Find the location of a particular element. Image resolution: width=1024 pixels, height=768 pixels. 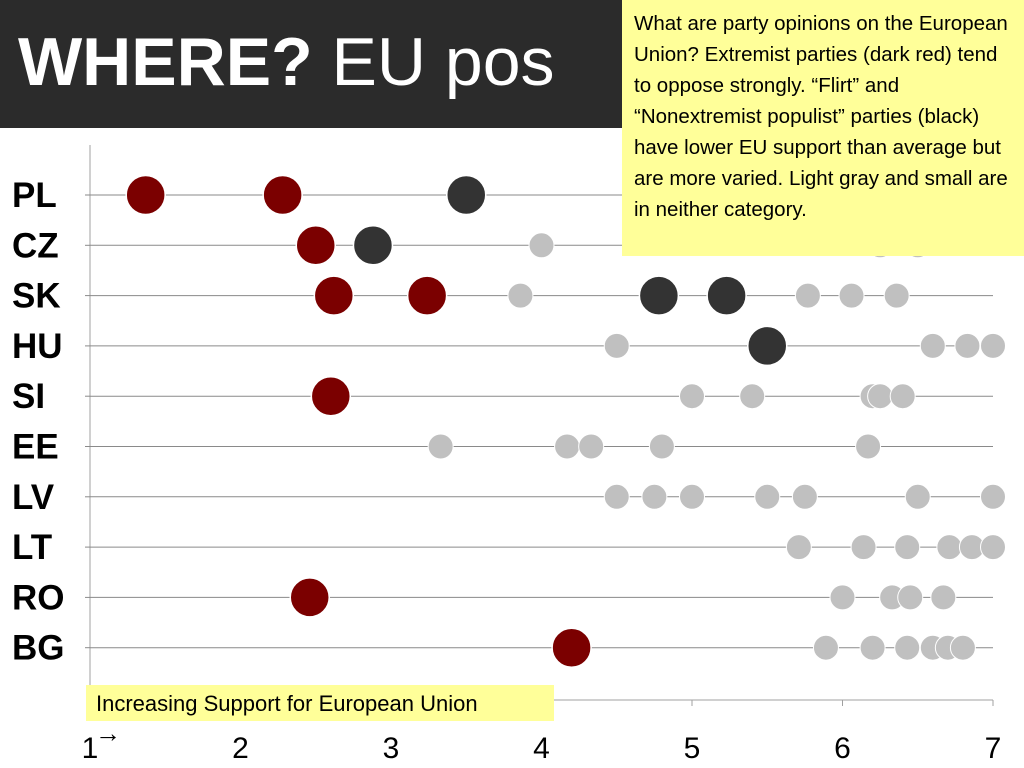

country-label-sk: SK is located at coordinates (36, 296).